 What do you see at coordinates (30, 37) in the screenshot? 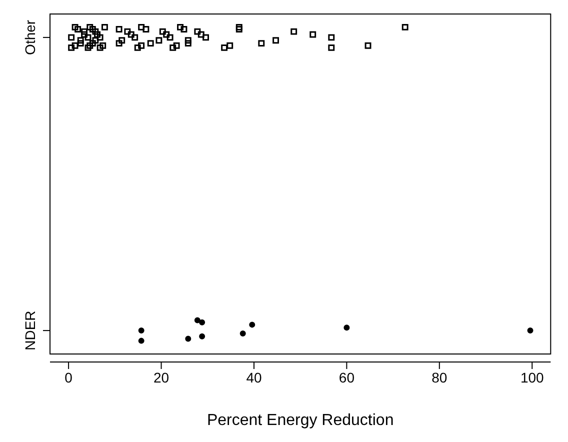
I see `y-tick-label: Other` at bounding box center [30, 37].